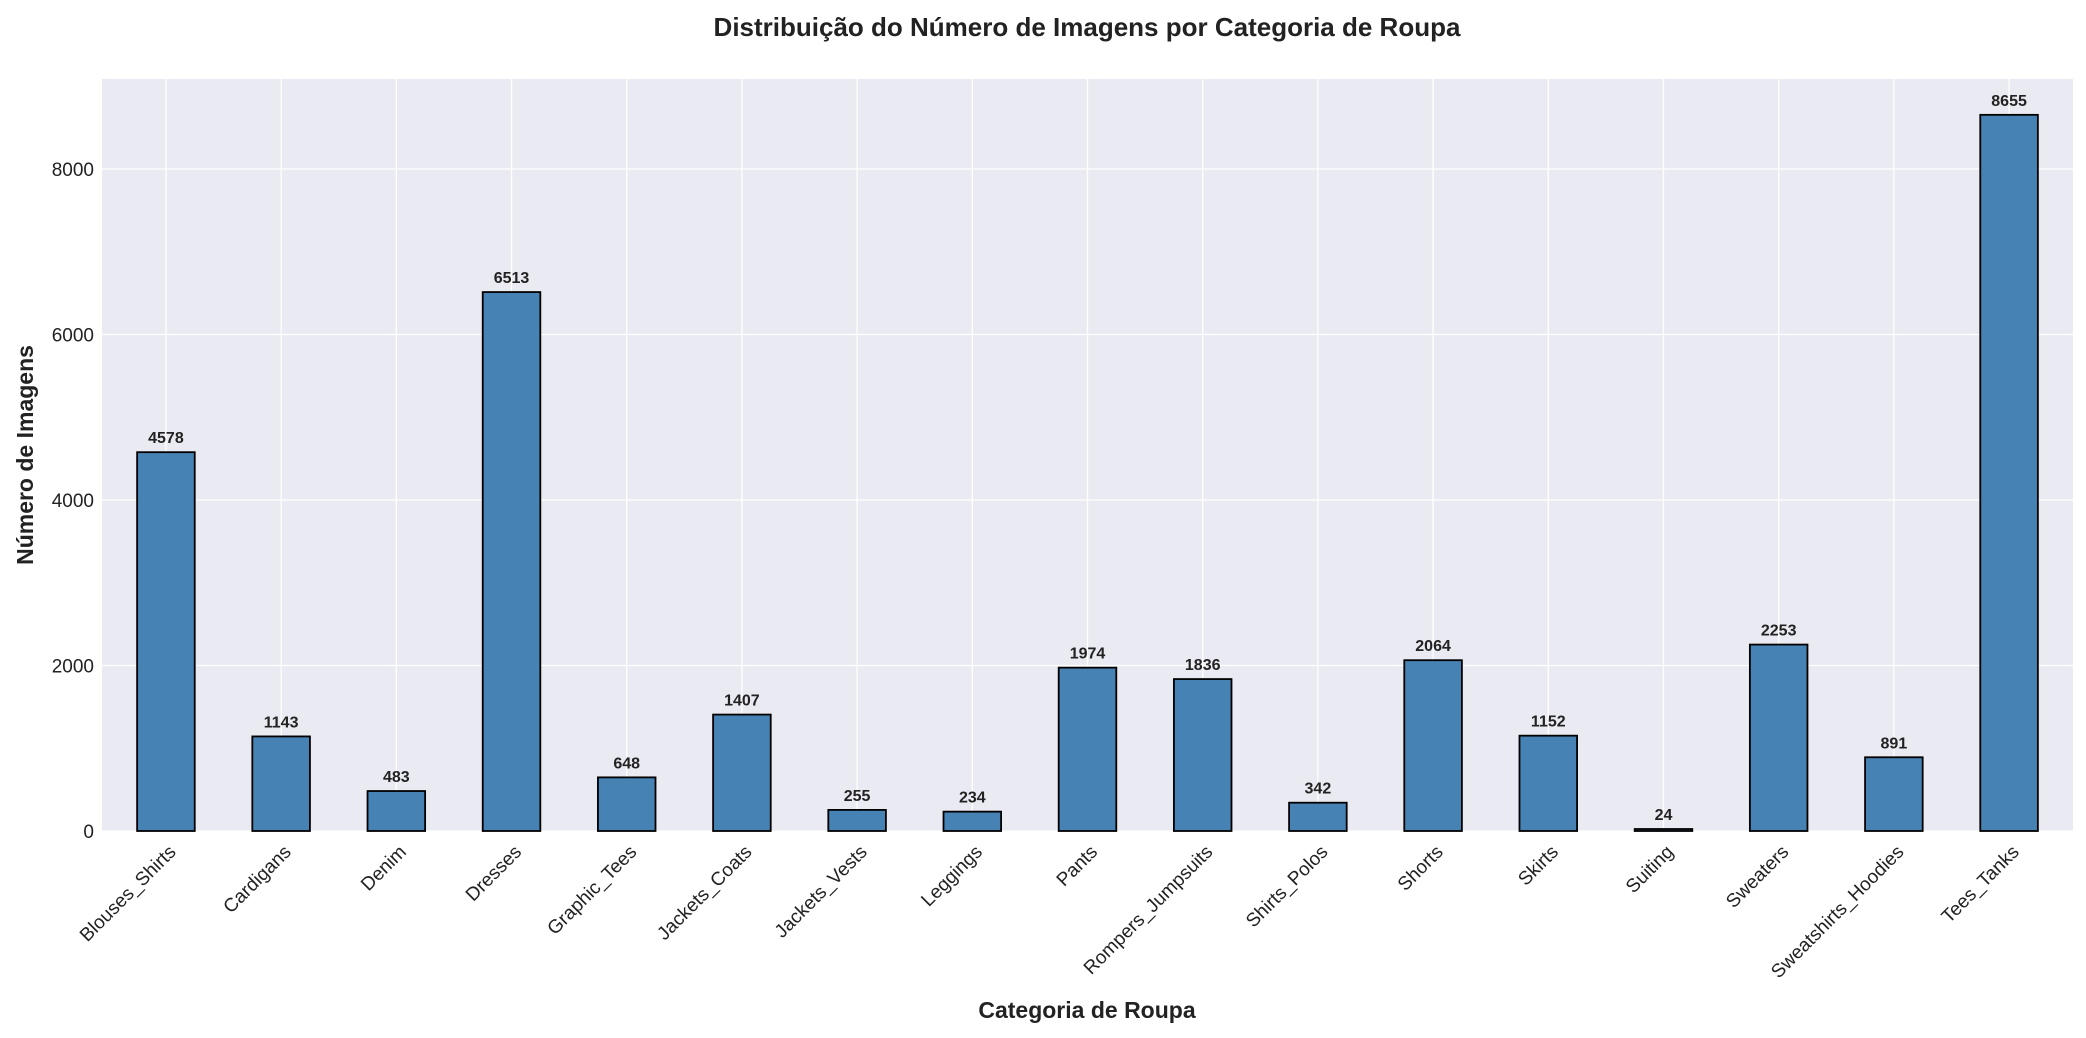 Image resolution: width=2086 pixels, height=1038 pixels. I want to click on bar-graphic-tees, so click(627, 804).